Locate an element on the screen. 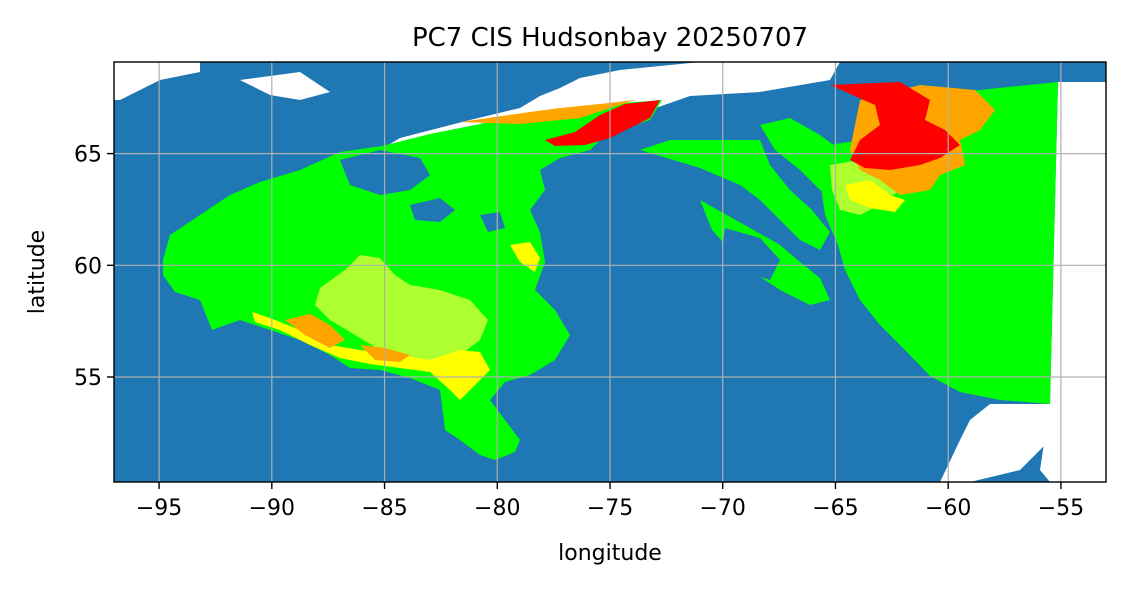 The width and height of the screenshot is (1125, 589). y-tick-label: 60 is located at coordinates (88, 266).